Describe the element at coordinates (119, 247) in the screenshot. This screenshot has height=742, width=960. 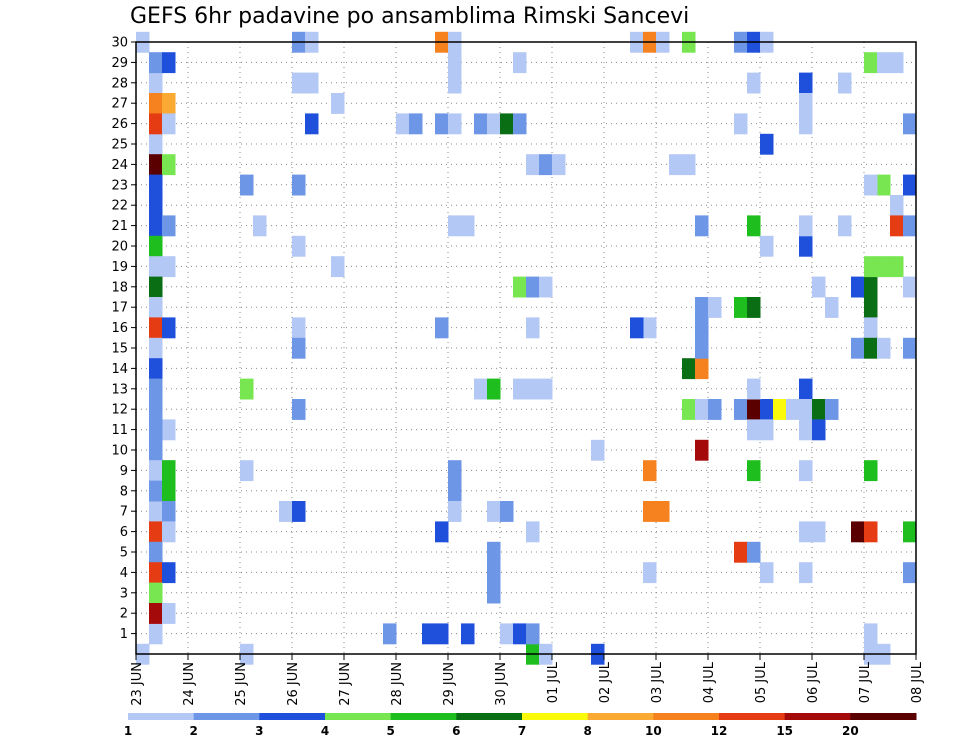
I see `y-tick-label: 20` at that location.